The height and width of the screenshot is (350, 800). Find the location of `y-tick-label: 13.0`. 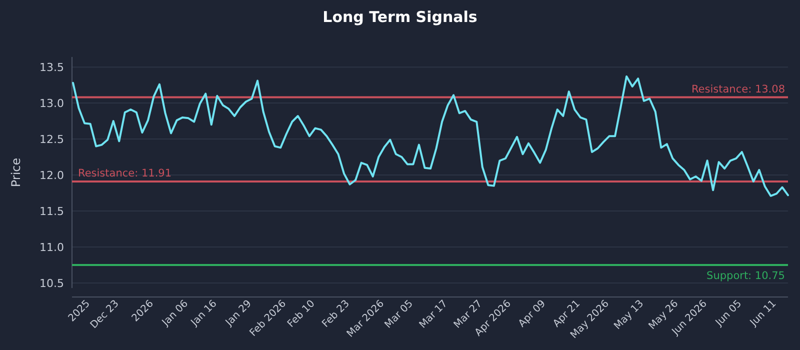

y-tick-label: 13.0 is located at coordinates (52, 103).